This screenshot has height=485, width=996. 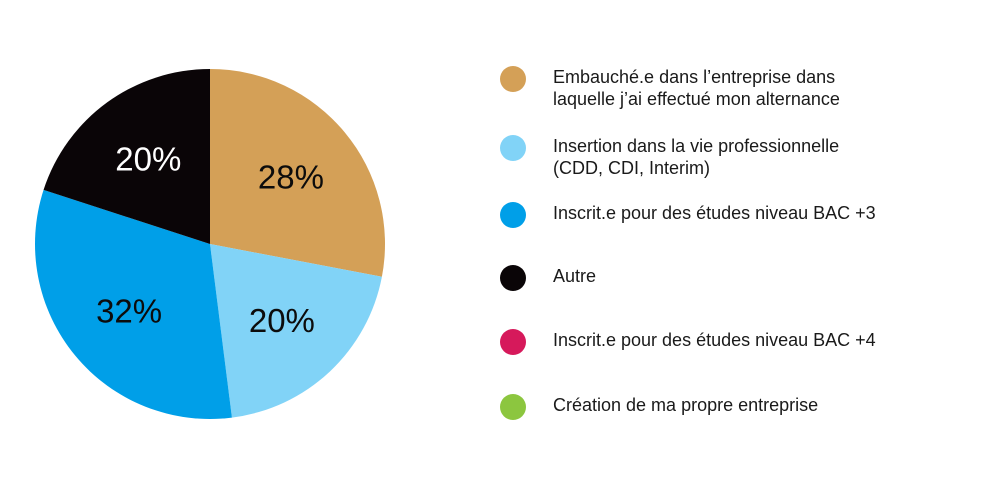 I want to click on pie-label-other: 20%, so click(x=148, y=159).